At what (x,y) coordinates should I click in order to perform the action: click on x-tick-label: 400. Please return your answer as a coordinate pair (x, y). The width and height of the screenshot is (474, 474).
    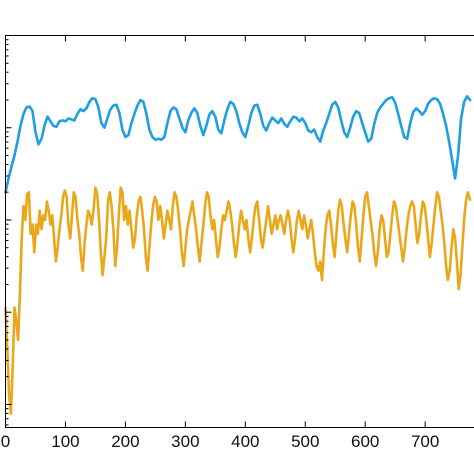
    Looking at the image, I should click on (245, 441).